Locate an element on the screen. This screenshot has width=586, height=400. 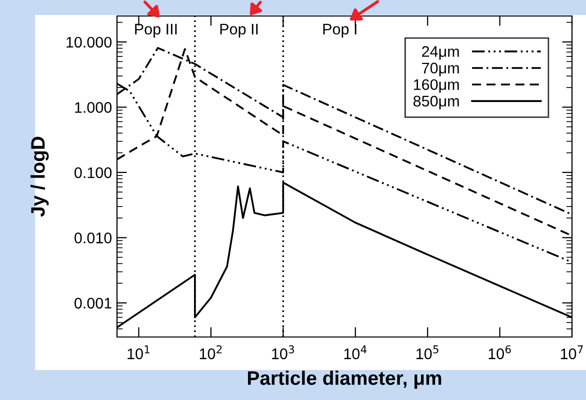
legend-label: 850μm is located at coordinates (436, 103).